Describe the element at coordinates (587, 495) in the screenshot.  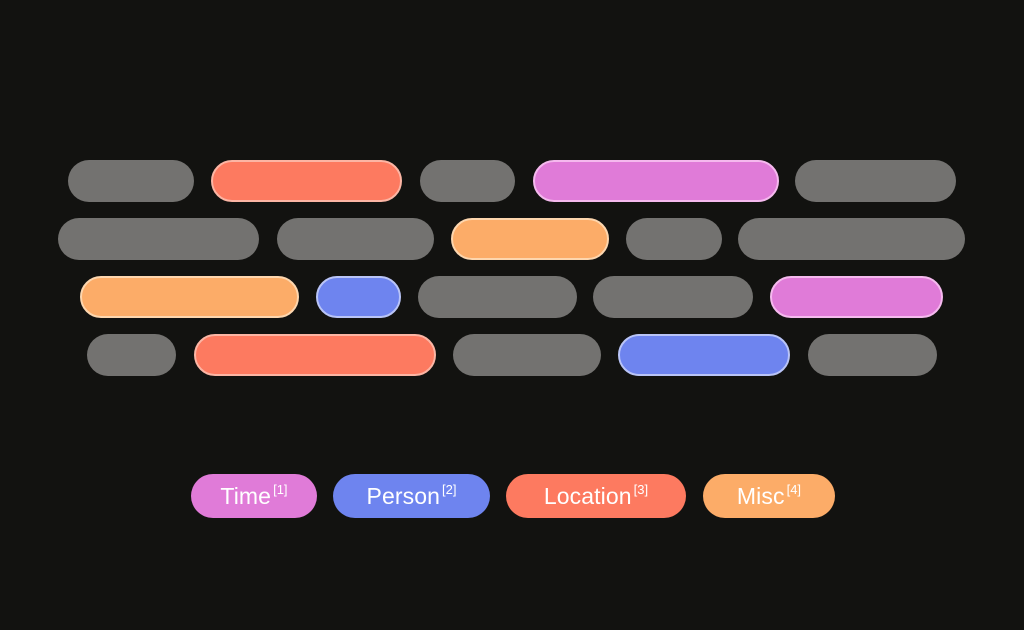
I see `legend-chip-label: Location` at that location.